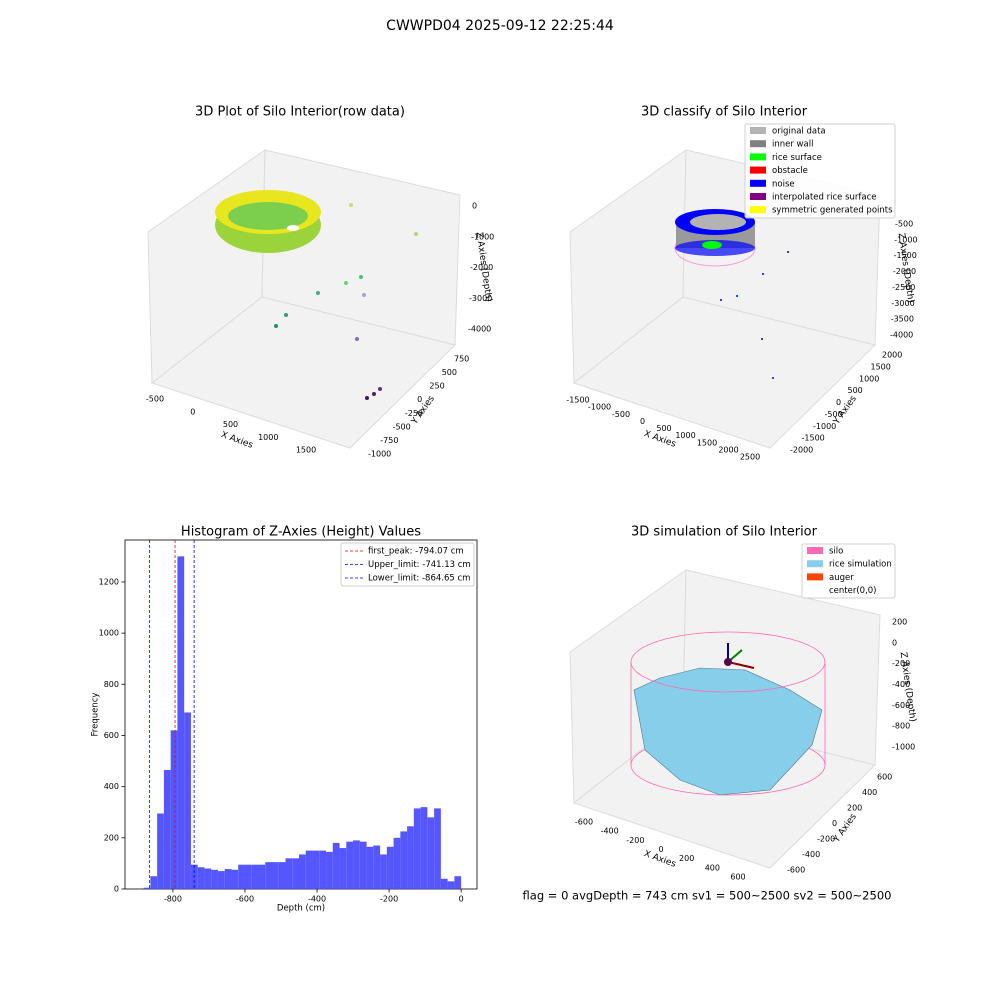 Image resolution: width=1000 pixels, height=1004 pixels. Describe the element at coordinates (892, 355) in the screenshot. I see `y-tick-label: 2000` at that location.